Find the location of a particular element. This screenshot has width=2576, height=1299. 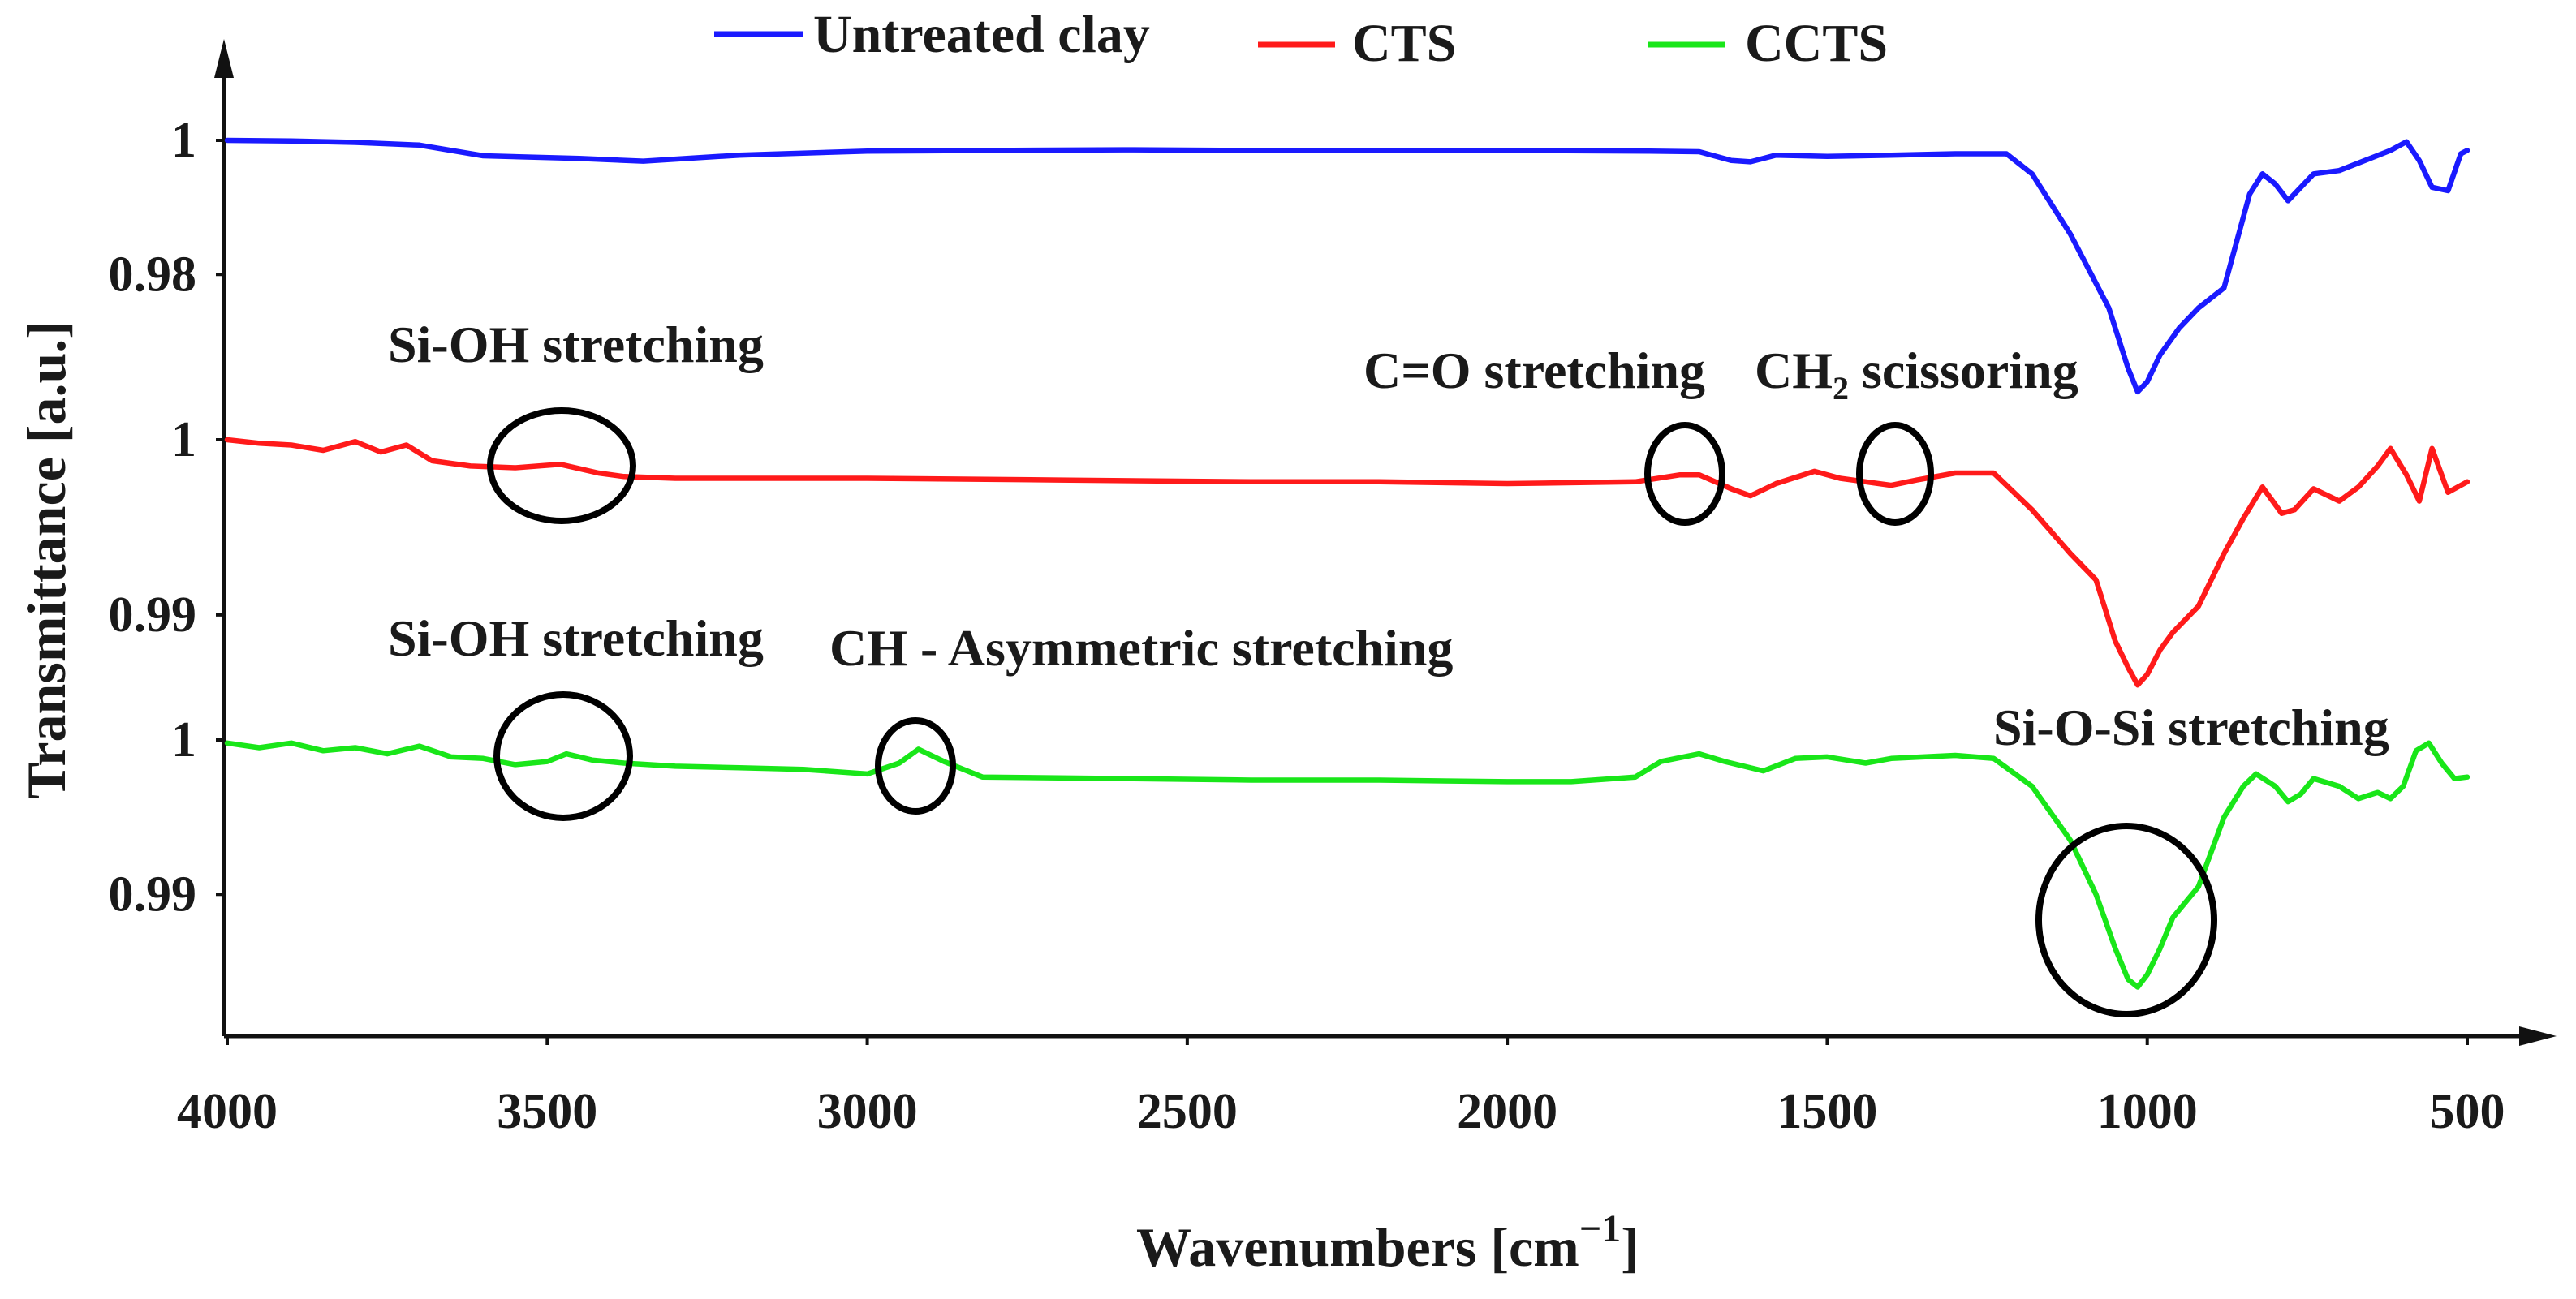

annotation-ch2-after: scissoring is located at coordinates (1964, 370).